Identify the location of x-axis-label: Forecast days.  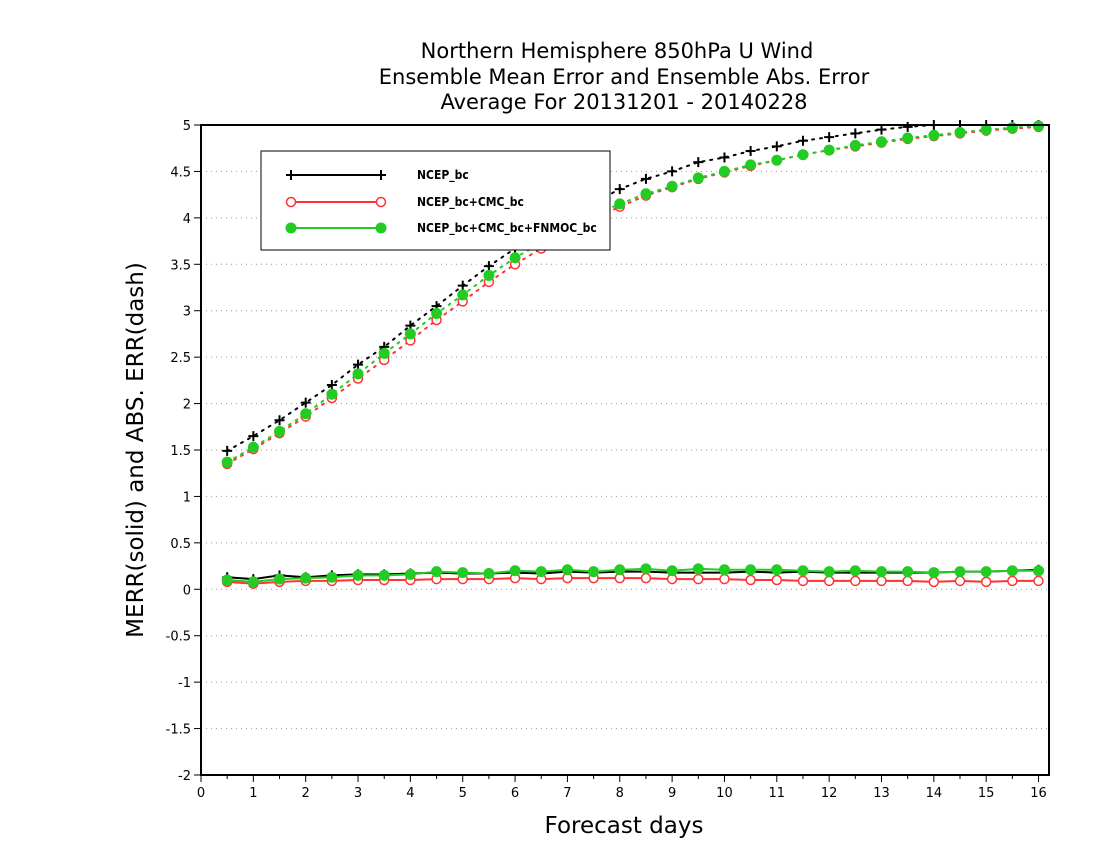
(624, 826).